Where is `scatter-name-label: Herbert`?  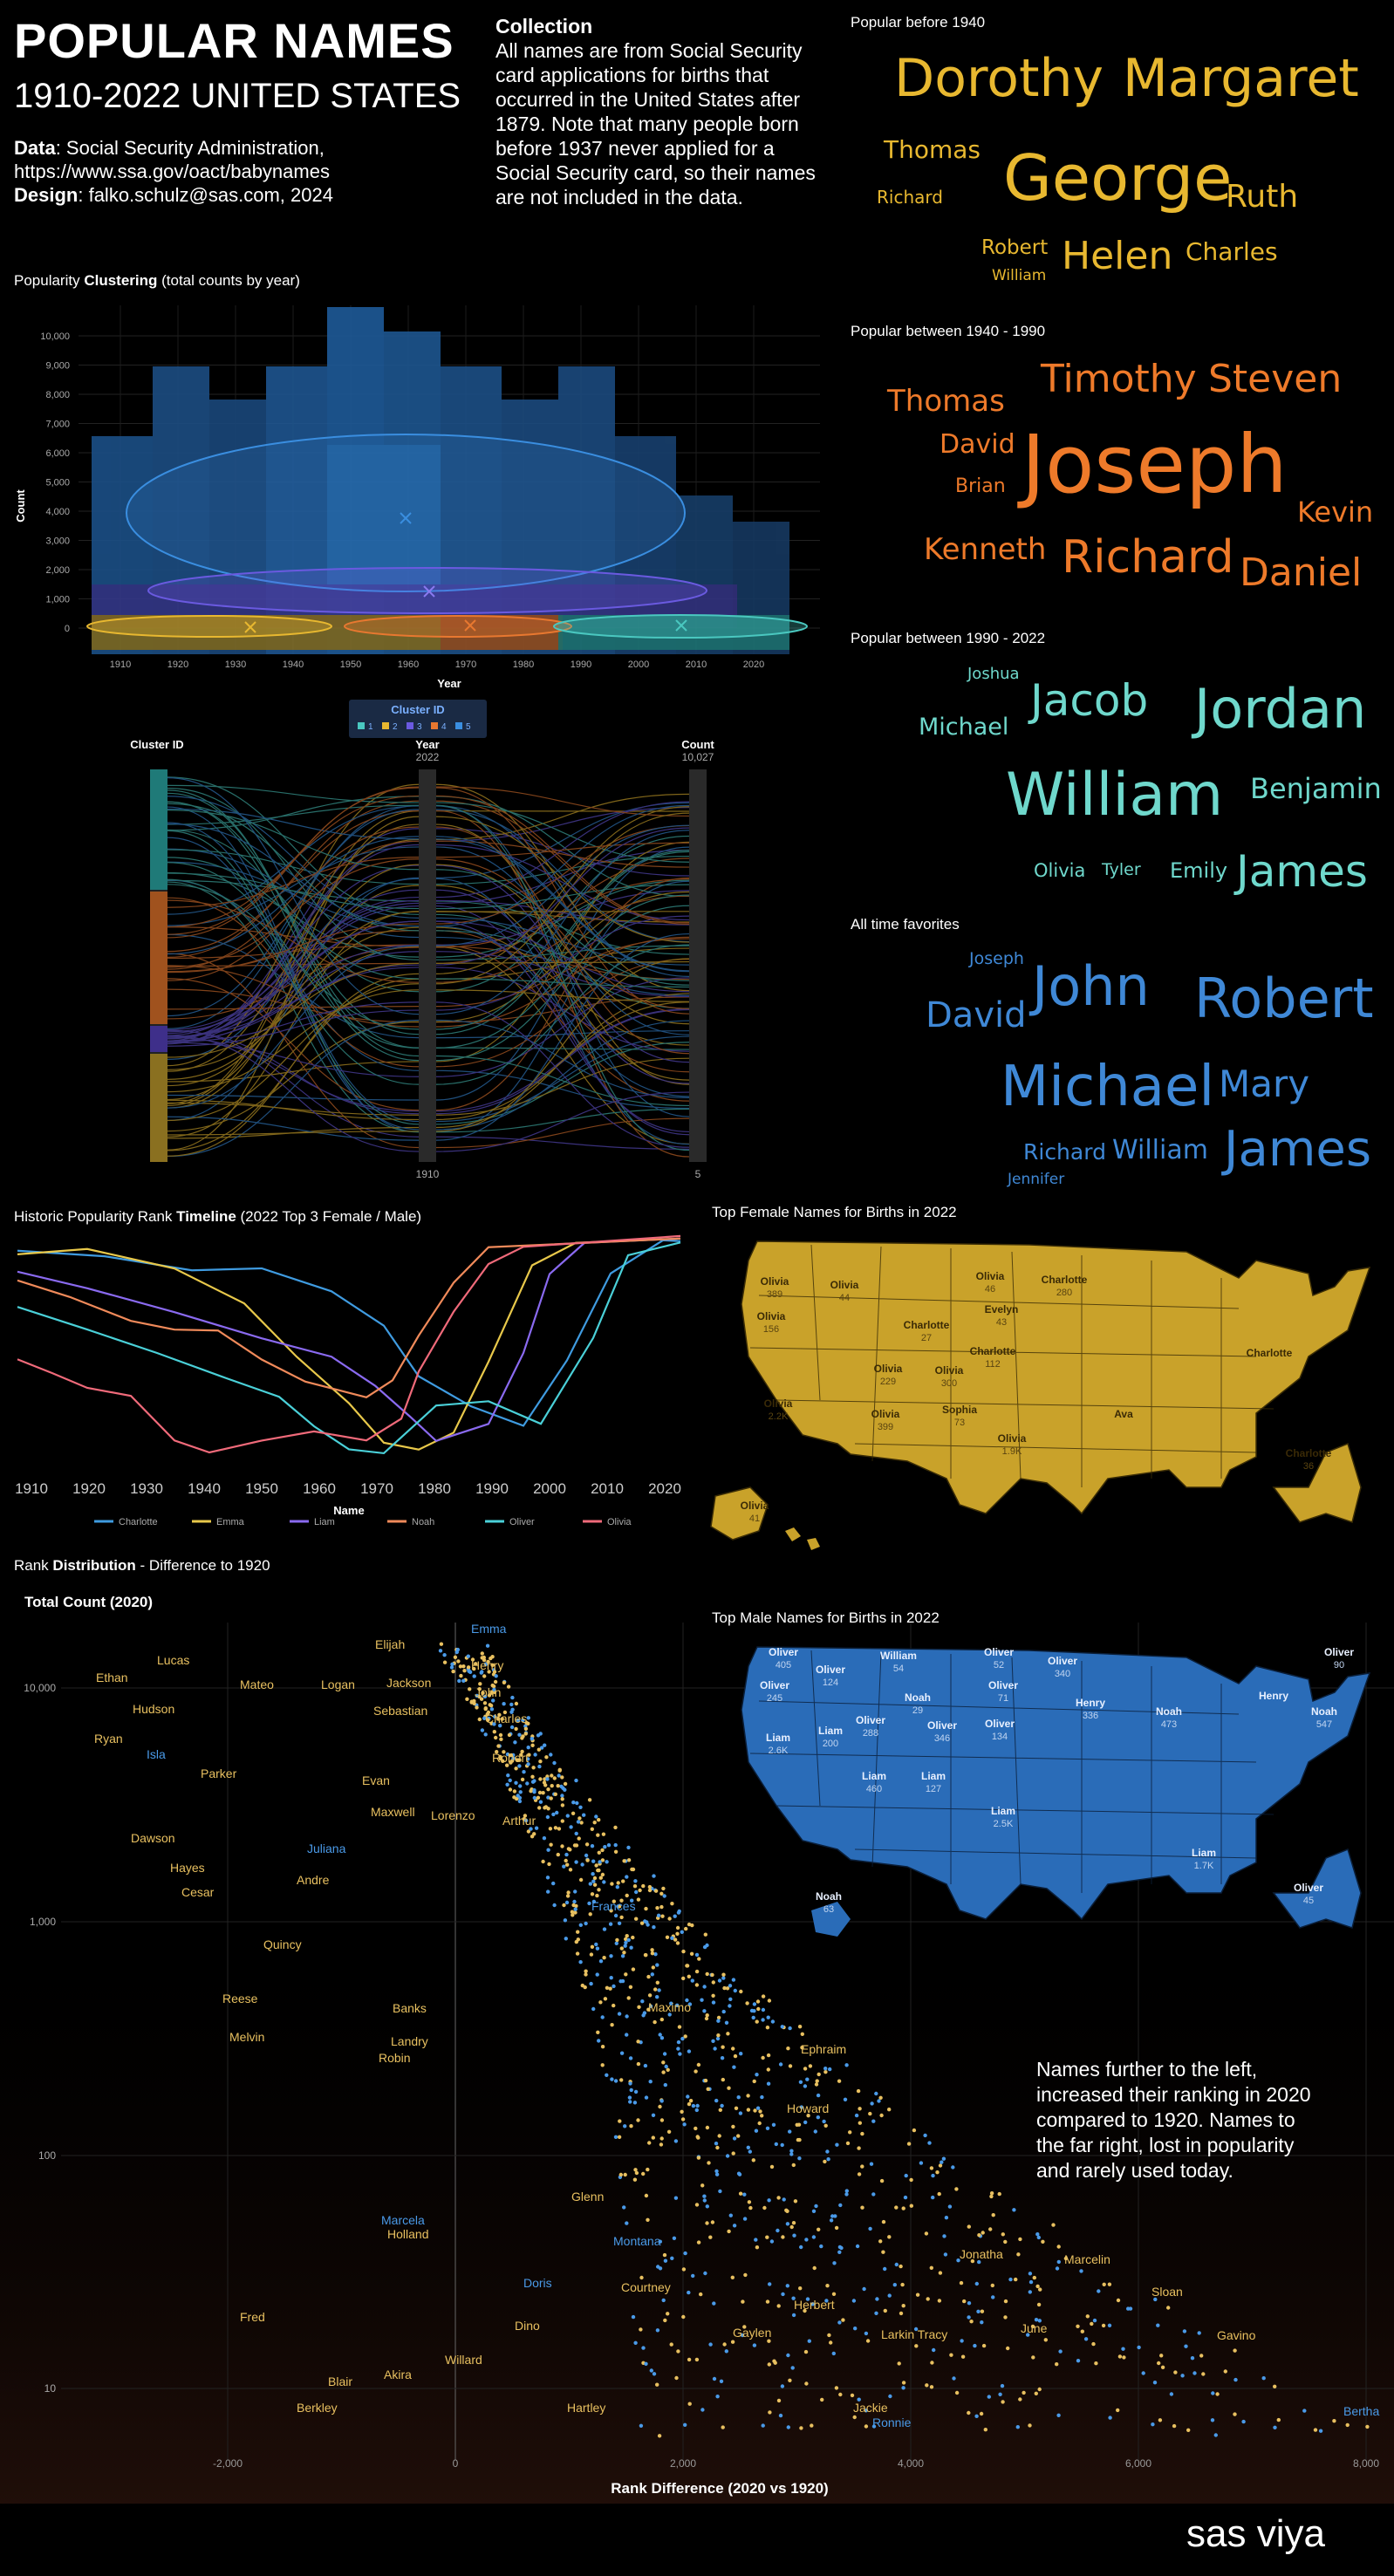 scatter-name-label: Herbert is located at coordinates (814, 2305).